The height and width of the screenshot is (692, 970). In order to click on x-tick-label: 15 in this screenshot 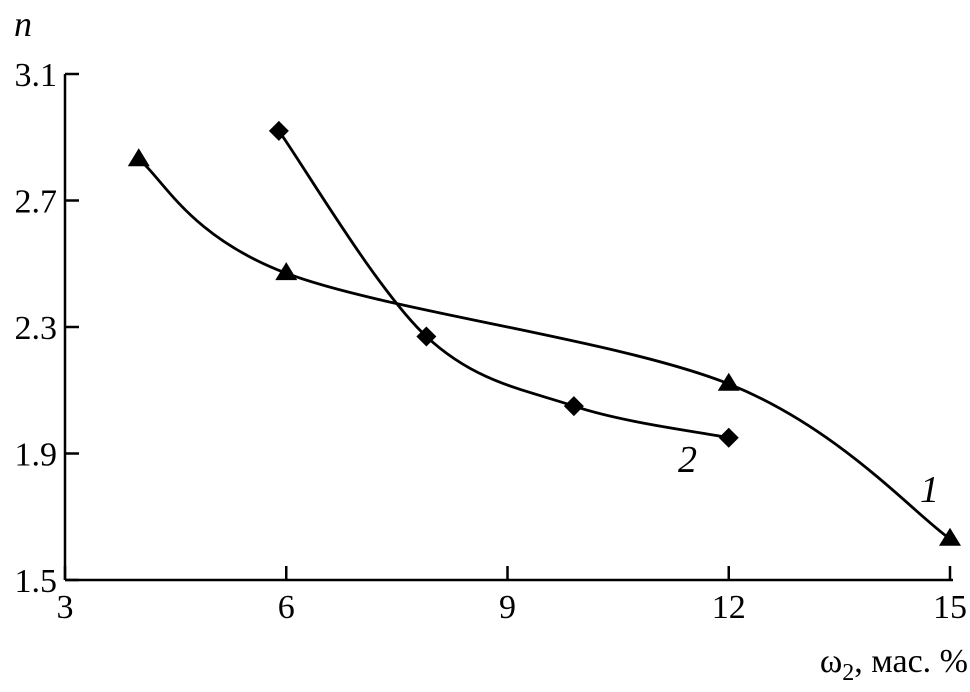, I will do `click(950, 607)`.